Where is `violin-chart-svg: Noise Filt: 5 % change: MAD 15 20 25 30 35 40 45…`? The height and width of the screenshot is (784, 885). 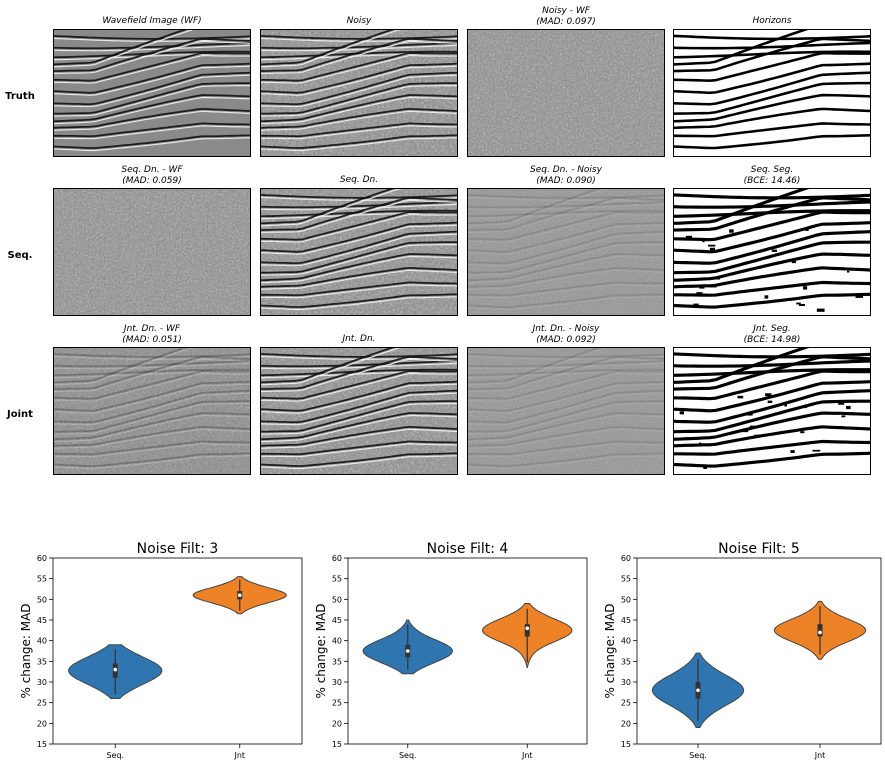 violin-chart-svg: Noise Filt: 5 % change: MAD 15 20 25 30 35 40 45… is located at coordinates (734, 657).